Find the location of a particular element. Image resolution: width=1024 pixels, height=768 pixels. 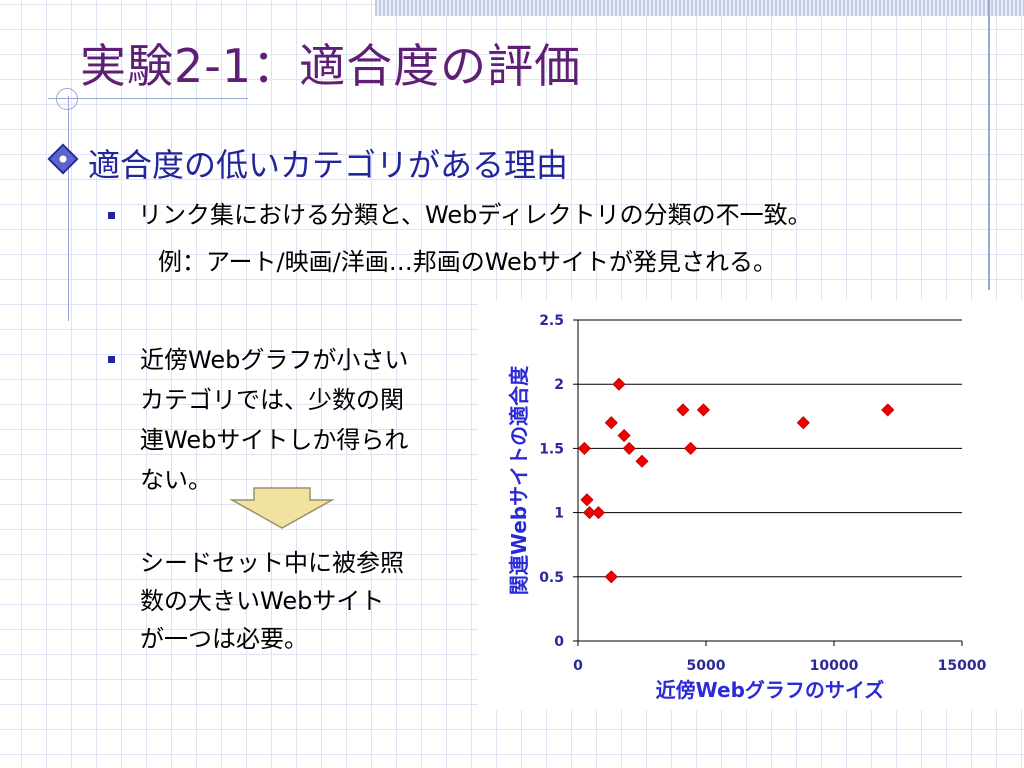

top-decorative-band is located at coordinates (699, 8).